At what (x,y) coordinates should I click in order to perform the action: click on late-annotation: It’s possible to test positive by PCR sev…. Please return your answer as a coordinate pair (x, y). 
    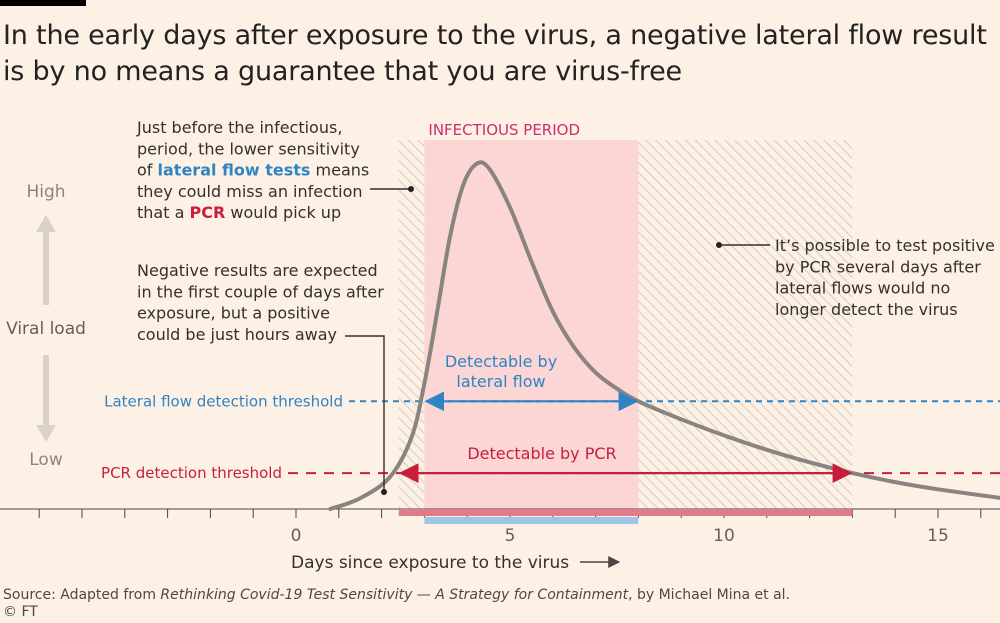
    Looking at the image, I should click on (885, 277).